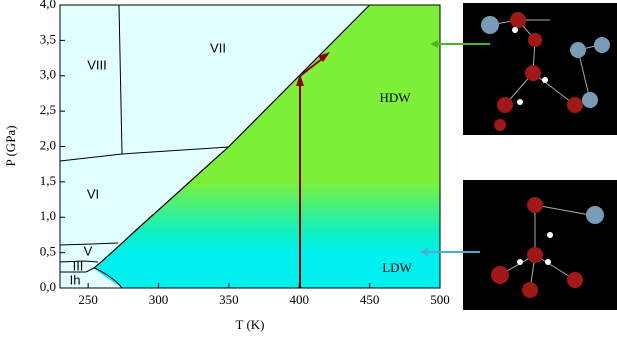 Image resolution: width=617 pixels, height=344 pixels. Describe the element at coordinates (440, 299) in the screenshot. I see `x-tick-label: 500` at that location.